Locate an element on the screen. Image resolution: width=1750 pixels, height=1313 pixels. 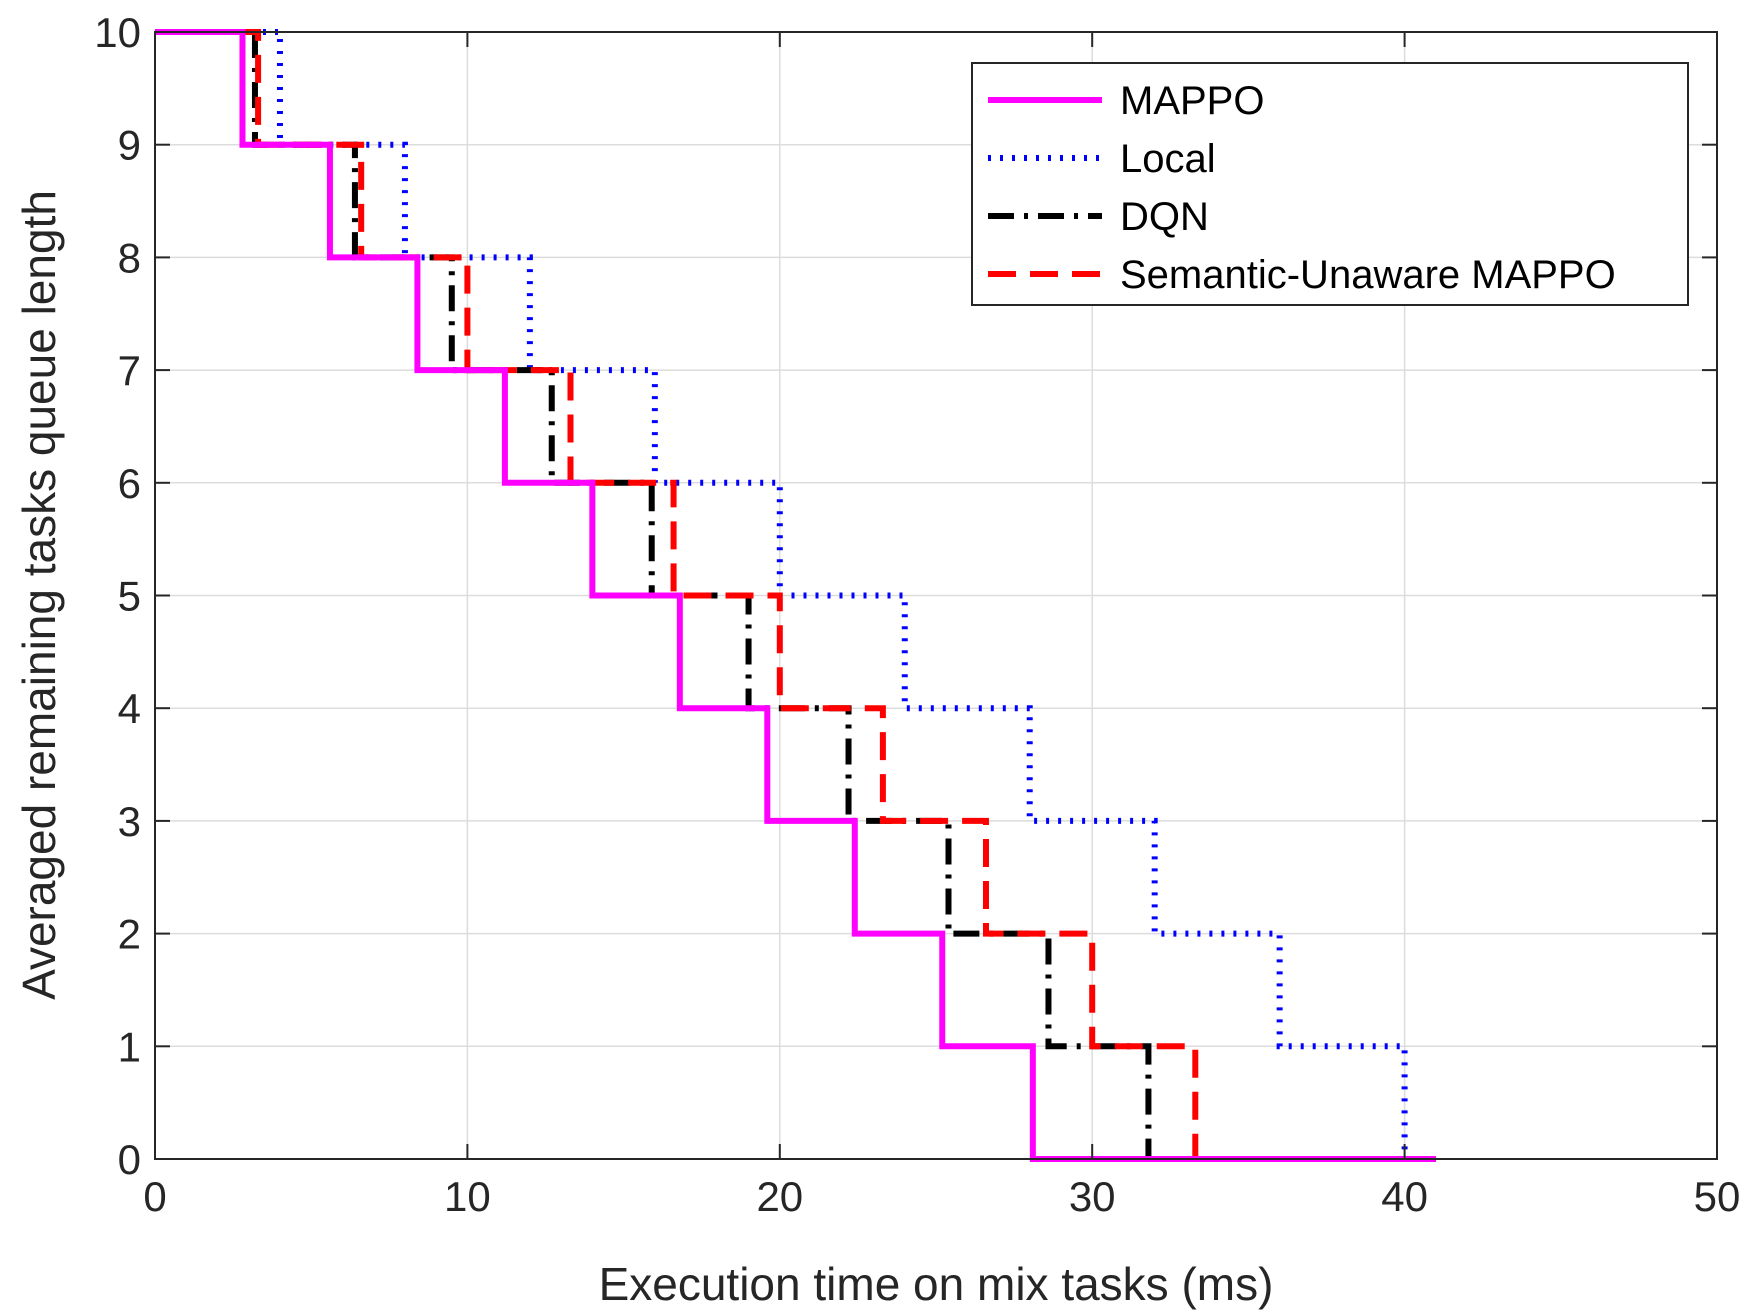
x-axis-label: Execution time on mix tasks (ms) is located at coordinates (936, 1284).